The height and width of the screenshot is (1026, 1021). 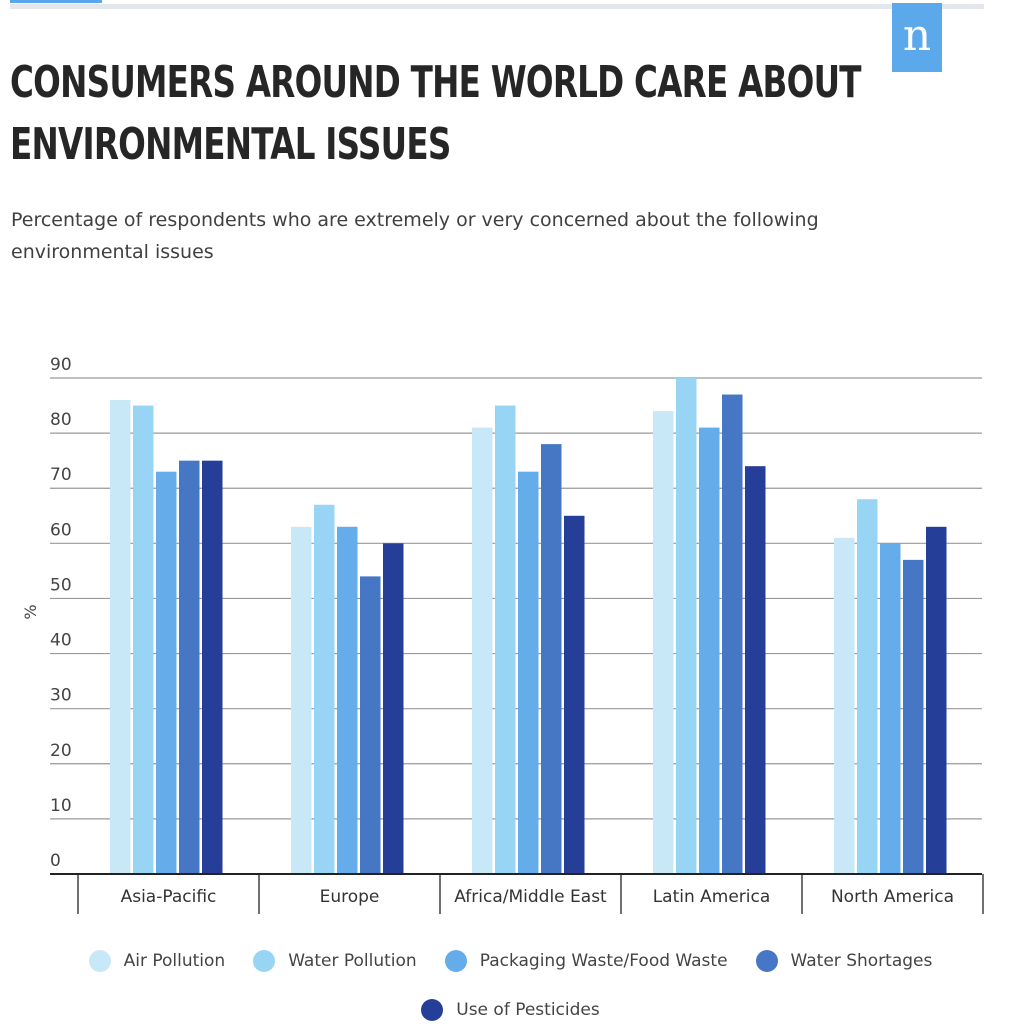 What do you see at coordinates (603, 961) in the screenshot?
I see `legend-label: Packaging Waste/Food Waste` at bounding box center [603, 961].